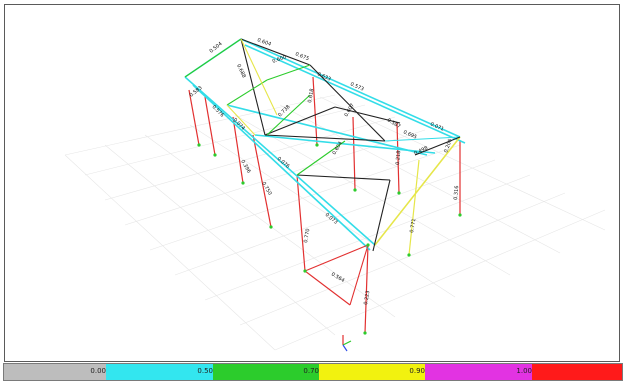 The image size is (626, 385). Describe the element at coordinates (456, 192) in the screenshot. I see `label-0316: 0.316` at that location.